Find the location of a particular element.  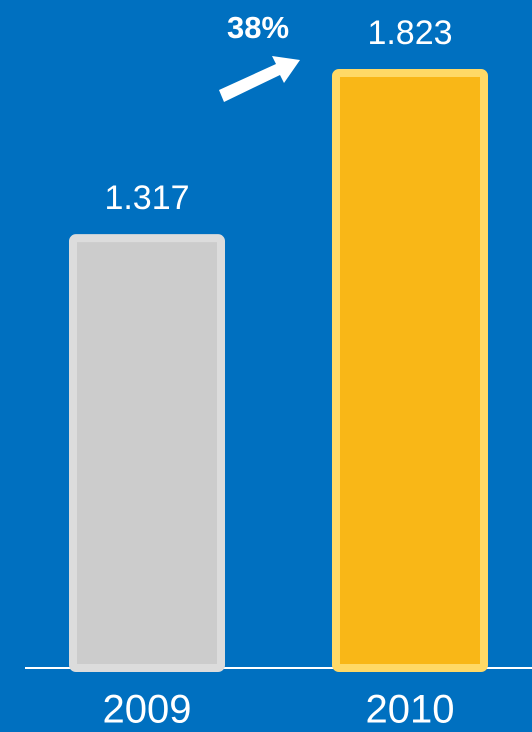

x-tick-label: 2009 is located at coordinates (147, 710).